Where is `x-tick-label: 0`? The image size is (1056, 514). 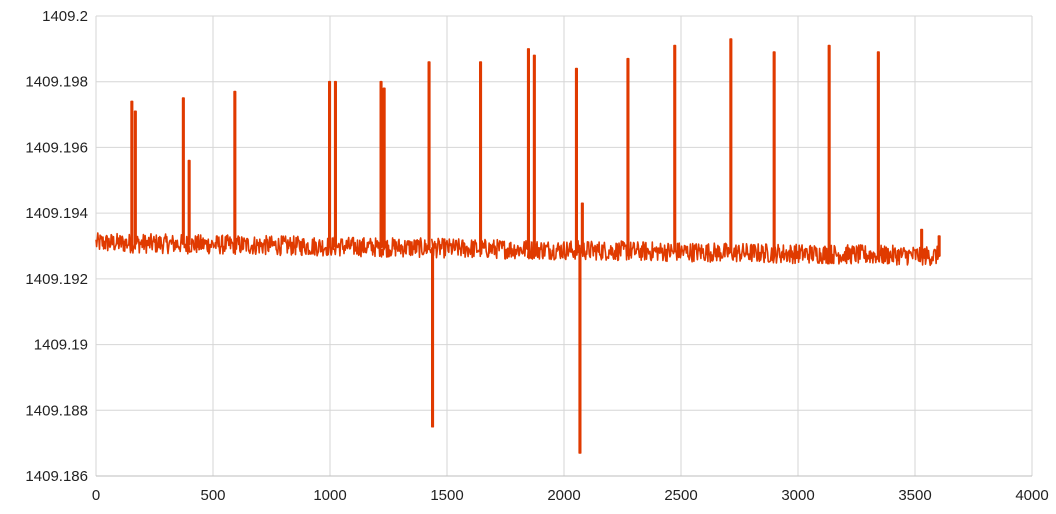 x-tick-label: 0 is located at coordinates (96, 495).